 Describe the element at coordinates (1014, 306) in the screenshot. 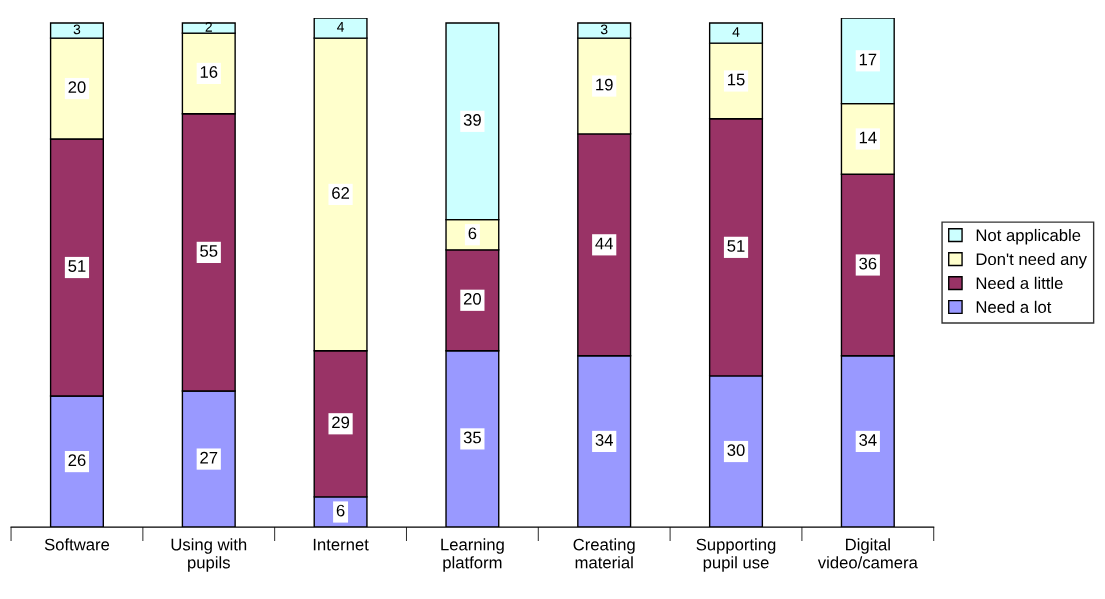

I see `legend-label: Need a lot` at that location.